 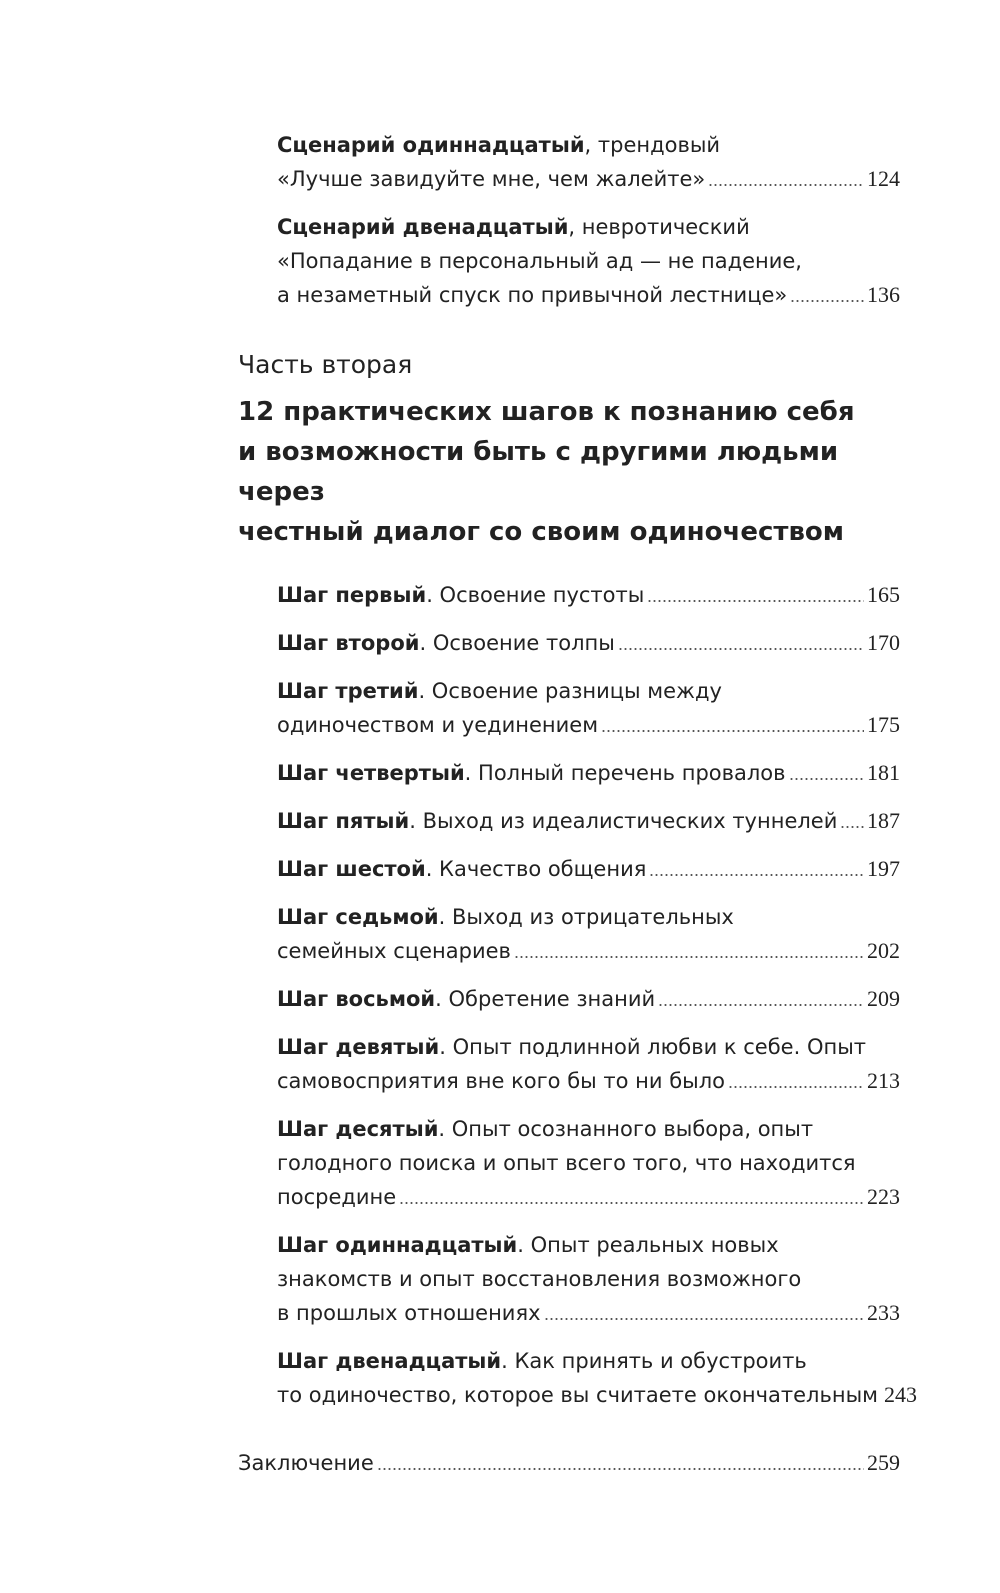 What do you see at coordinates (883, 998) in the screenshot?
I see `page-number: 209` at bounding box center [883, 998].